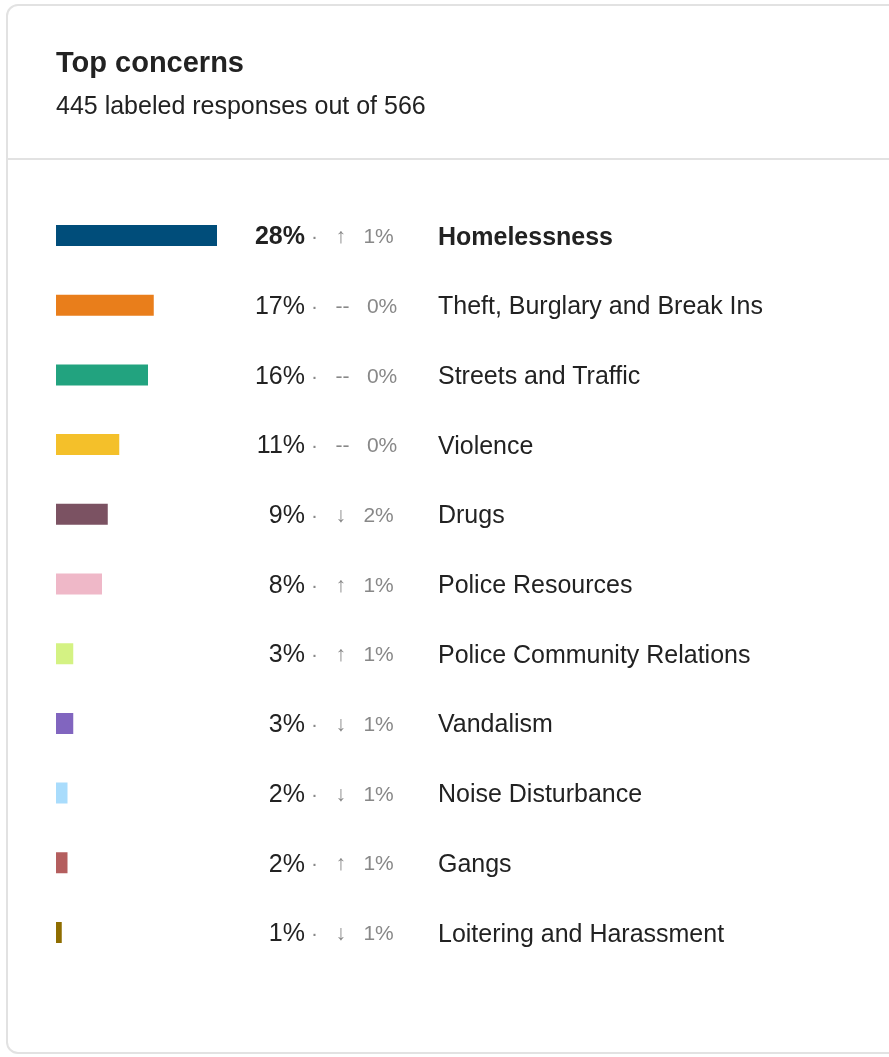  I want to click on y-tick-label: Streets and Traffic, so click(539, 375).